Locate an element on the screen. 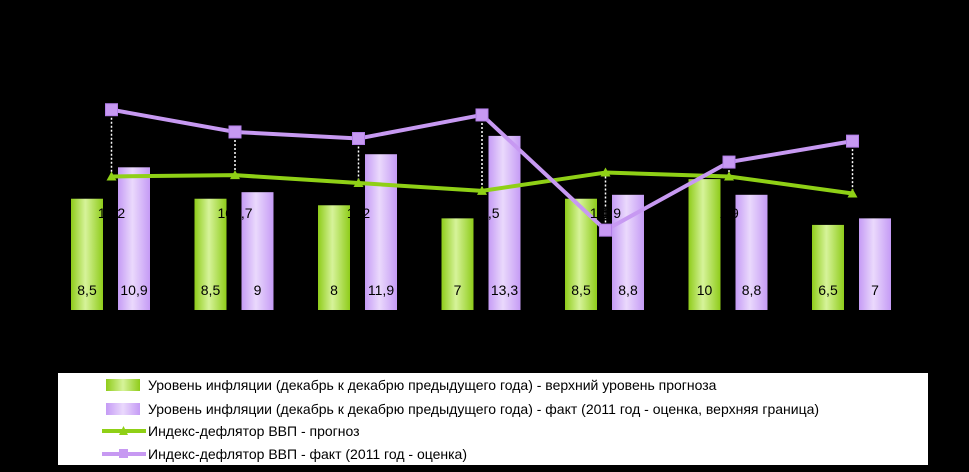 This screenshot has height=472, width=969. bar-value-label: 13,3 is located at coordinates (504, 290).